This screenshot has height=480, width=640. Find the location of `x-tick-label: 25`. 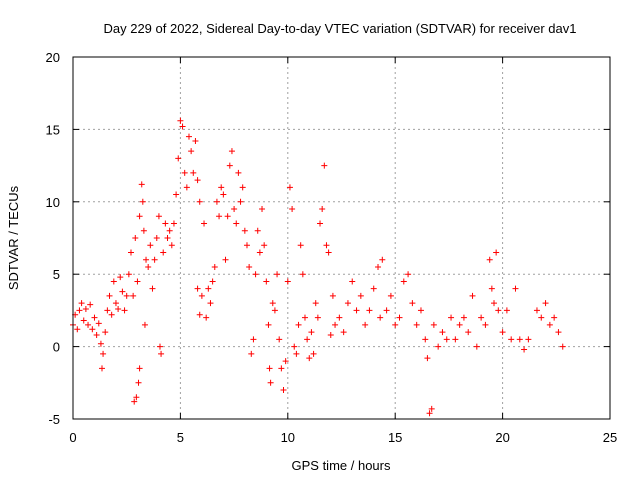

x-tick-label: 25 is located at coordinates (610, 437).